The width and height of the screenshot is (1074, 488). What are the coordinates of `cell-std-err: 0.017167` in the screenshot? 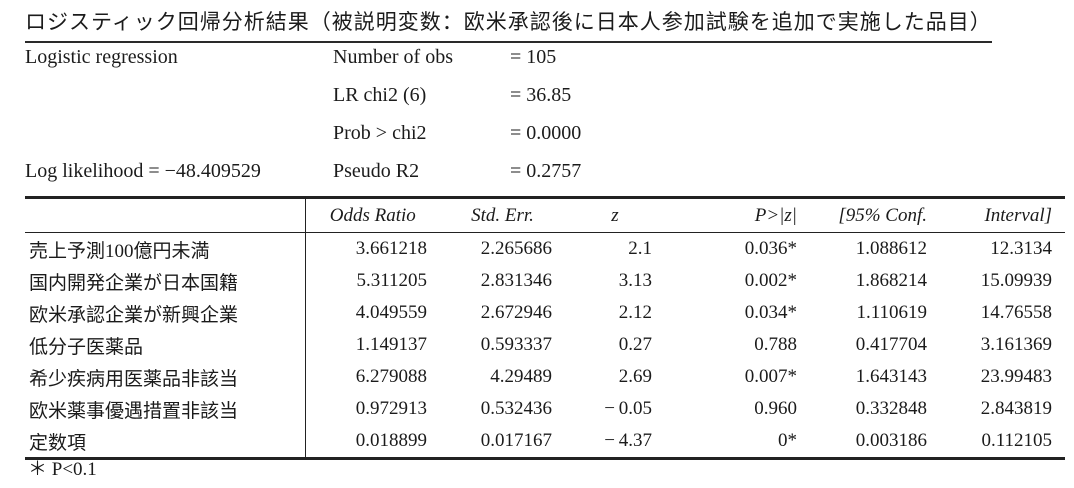 It's located at (516, 440).